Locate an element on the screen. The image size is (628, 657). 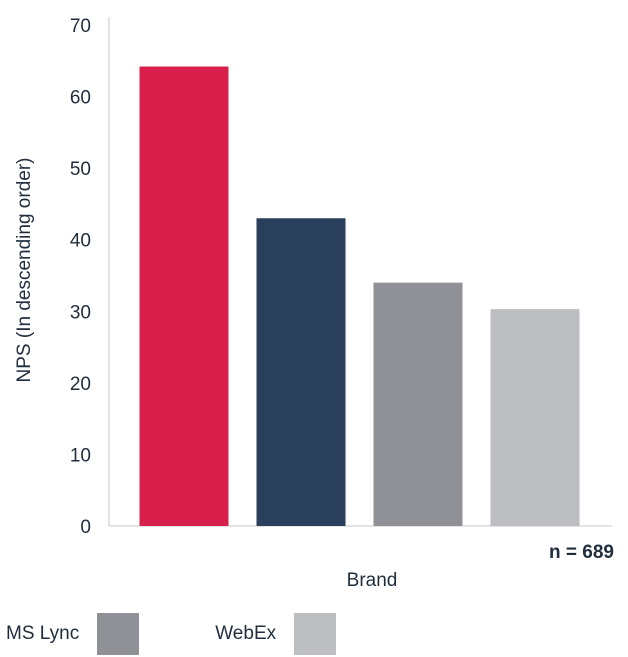
y-tick-label: 50 is located at coordinates (80, 169).